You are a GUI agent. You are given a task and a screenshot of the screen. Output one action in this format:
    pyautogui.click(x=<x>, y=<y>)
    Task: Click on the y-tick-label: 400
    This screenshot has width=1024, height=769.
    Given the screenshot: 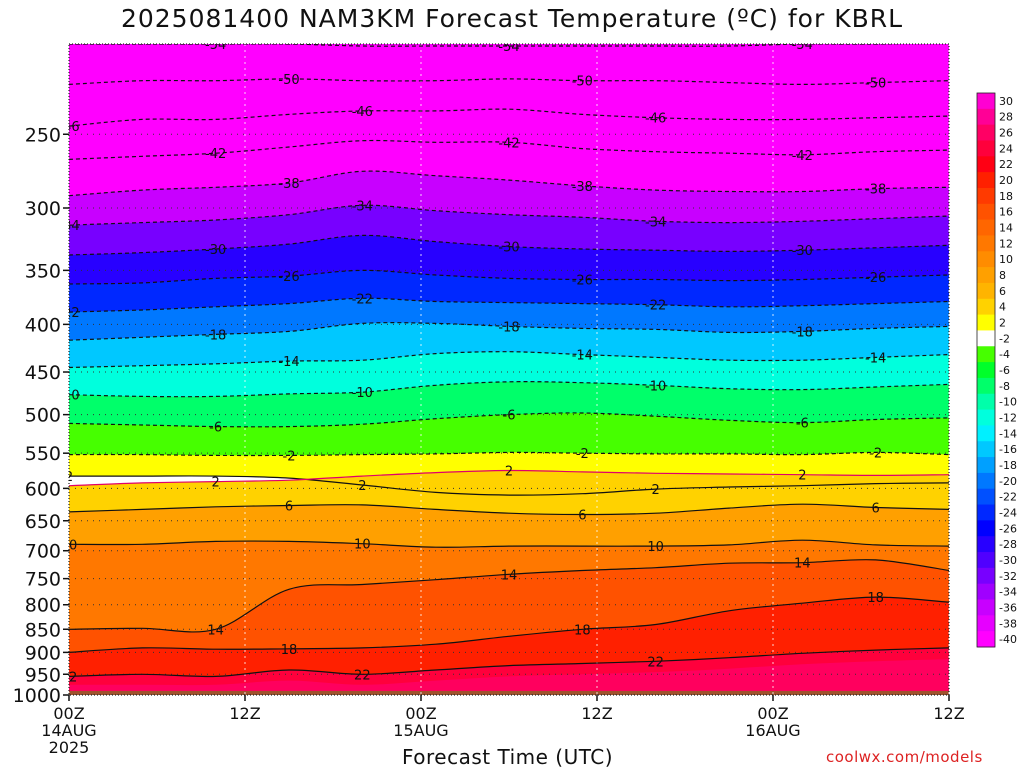 What is the action you would take?
    pyautogui.click(x=43, y=325)
    